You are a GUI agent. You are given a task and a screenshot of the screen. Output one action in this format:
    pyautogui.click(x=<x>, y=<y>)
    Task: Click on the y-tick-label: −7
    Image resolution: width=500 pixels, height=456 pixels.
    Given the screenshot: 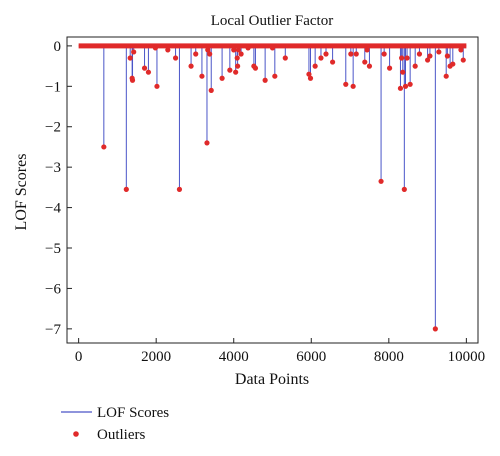 What is the action you would take?
    pyautogui.click(x=53, y=330)
    